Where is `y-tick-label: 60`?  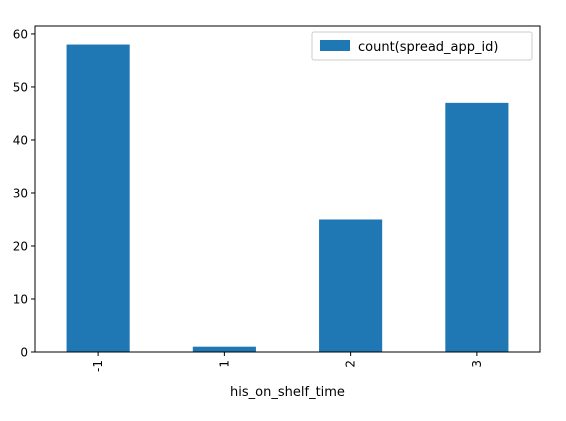
y-tick-label: 60 is located at coordinates (20, 34).